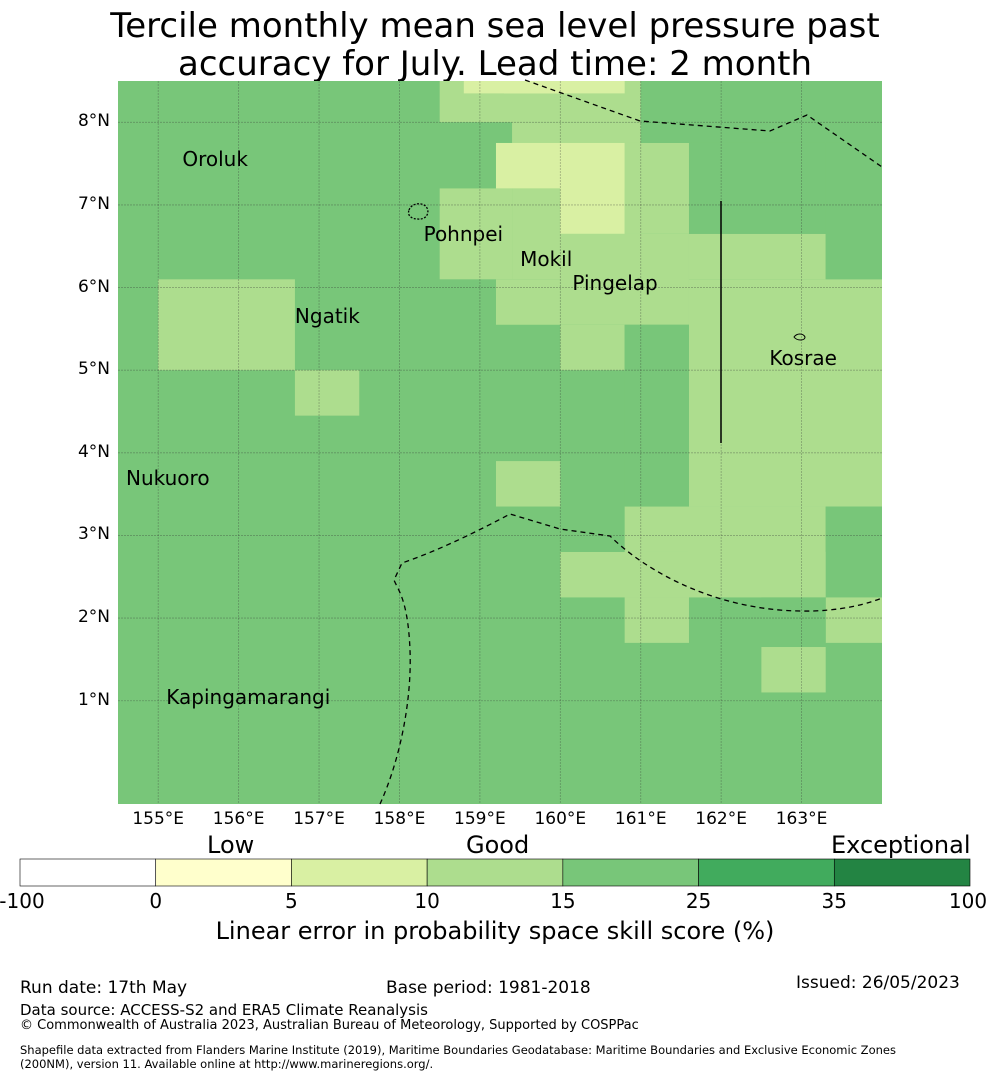 The image size is (990, 1080). What do you see at coordinates (158, 819) in the screenshot?
I see `longitude-tick-label: 155°E` at bounding box center [158, 819].